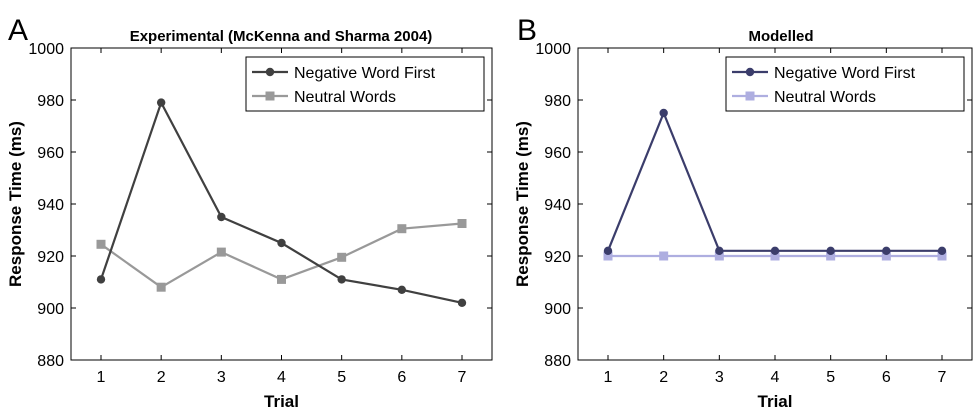  I want to click on series-negative-word-first, so click(775, 181).